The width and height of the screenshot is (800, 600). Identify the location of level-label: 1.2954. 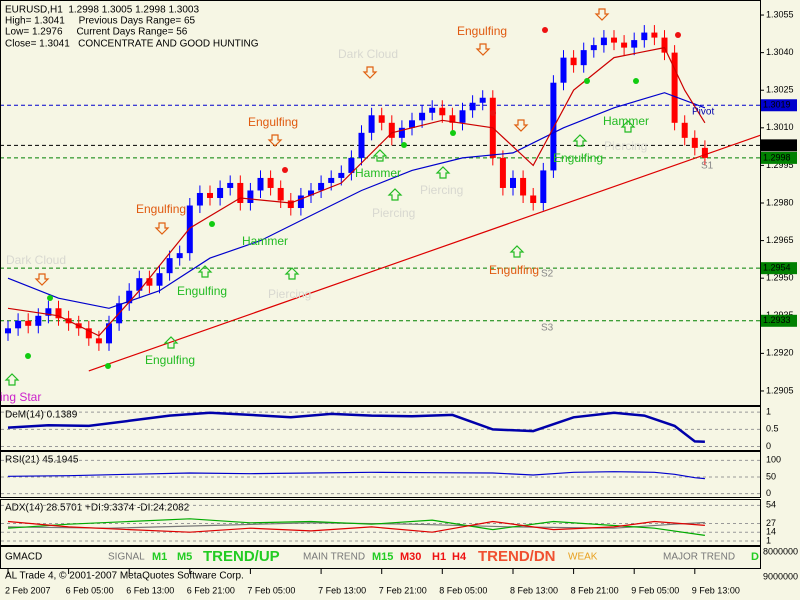
(777, 268).